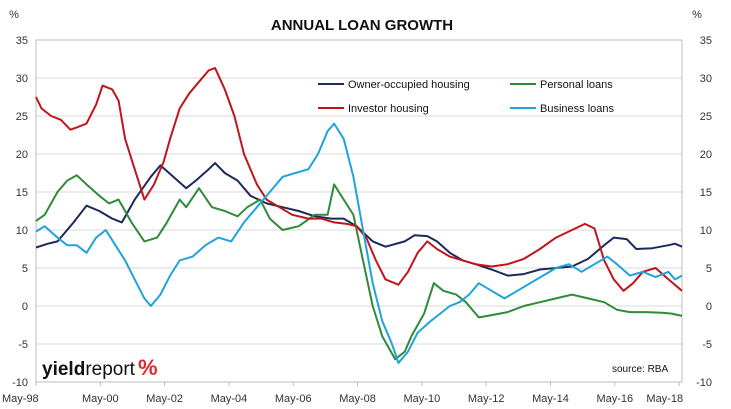 The width and height of the screenshot is (731, 409). I want to click on x-tick-label: May-14, so click(550, 399).